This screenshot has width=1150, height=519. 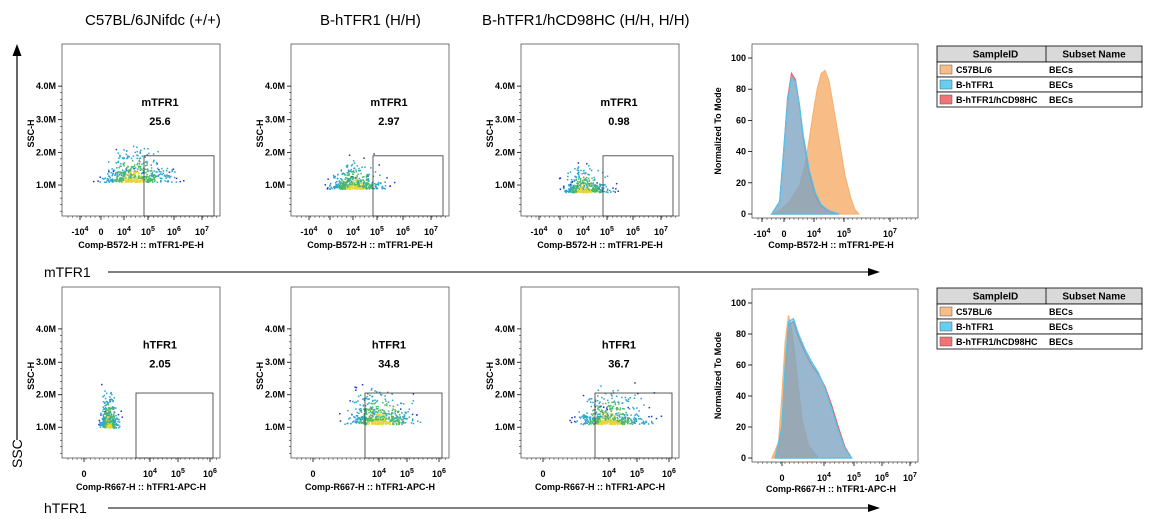 What do you see at coordinates (874, 272) in the screenshot?
I see `mtfr1-axis-arrowhead` at bounding box center [874, 272].